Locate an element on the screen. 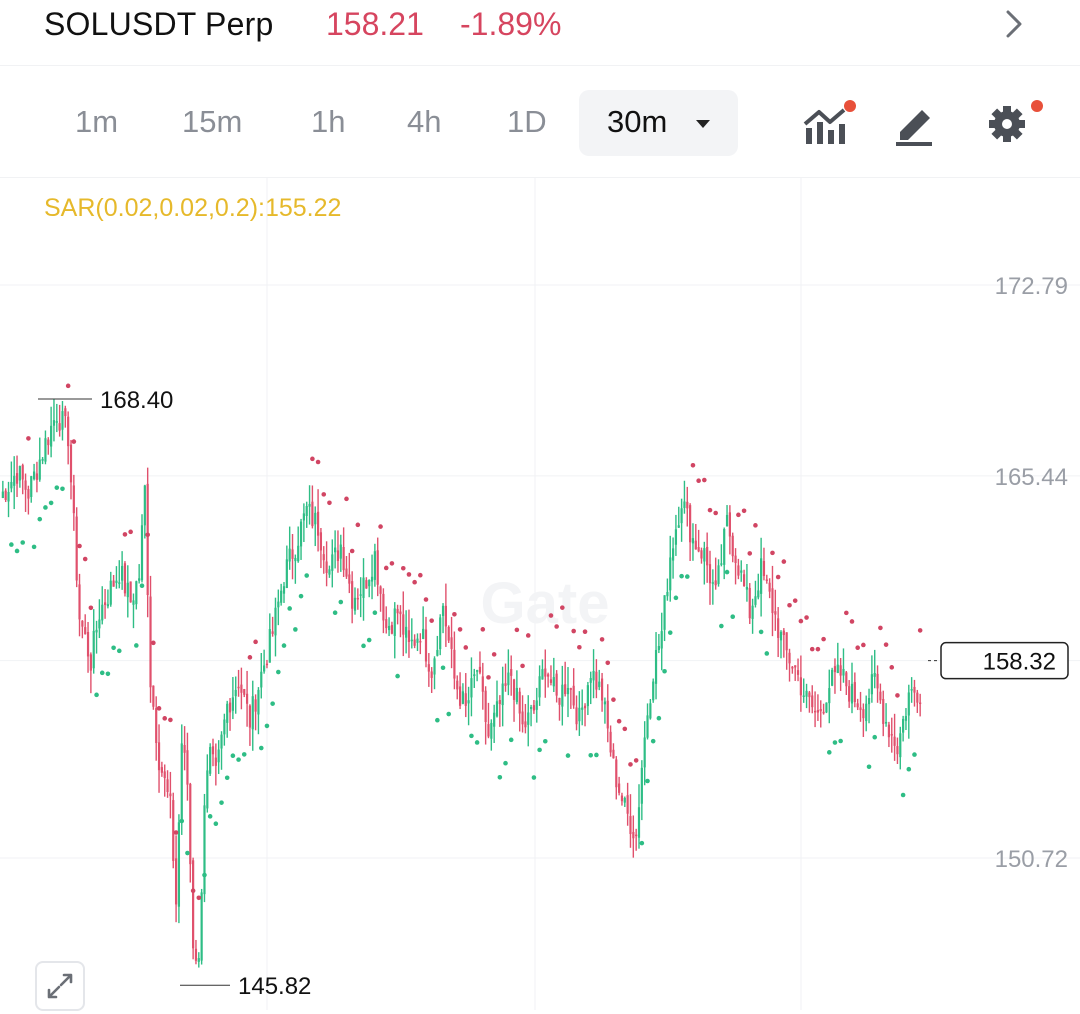  y-axis-label: 165.44 is located at coordinates (1031, 477).